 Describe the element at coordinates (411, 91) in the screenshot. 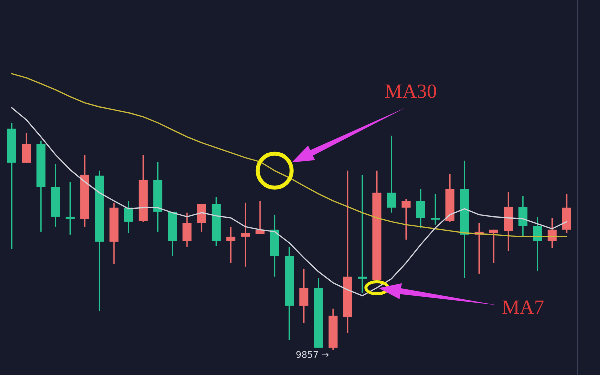

I see `text: MA30` at that location.